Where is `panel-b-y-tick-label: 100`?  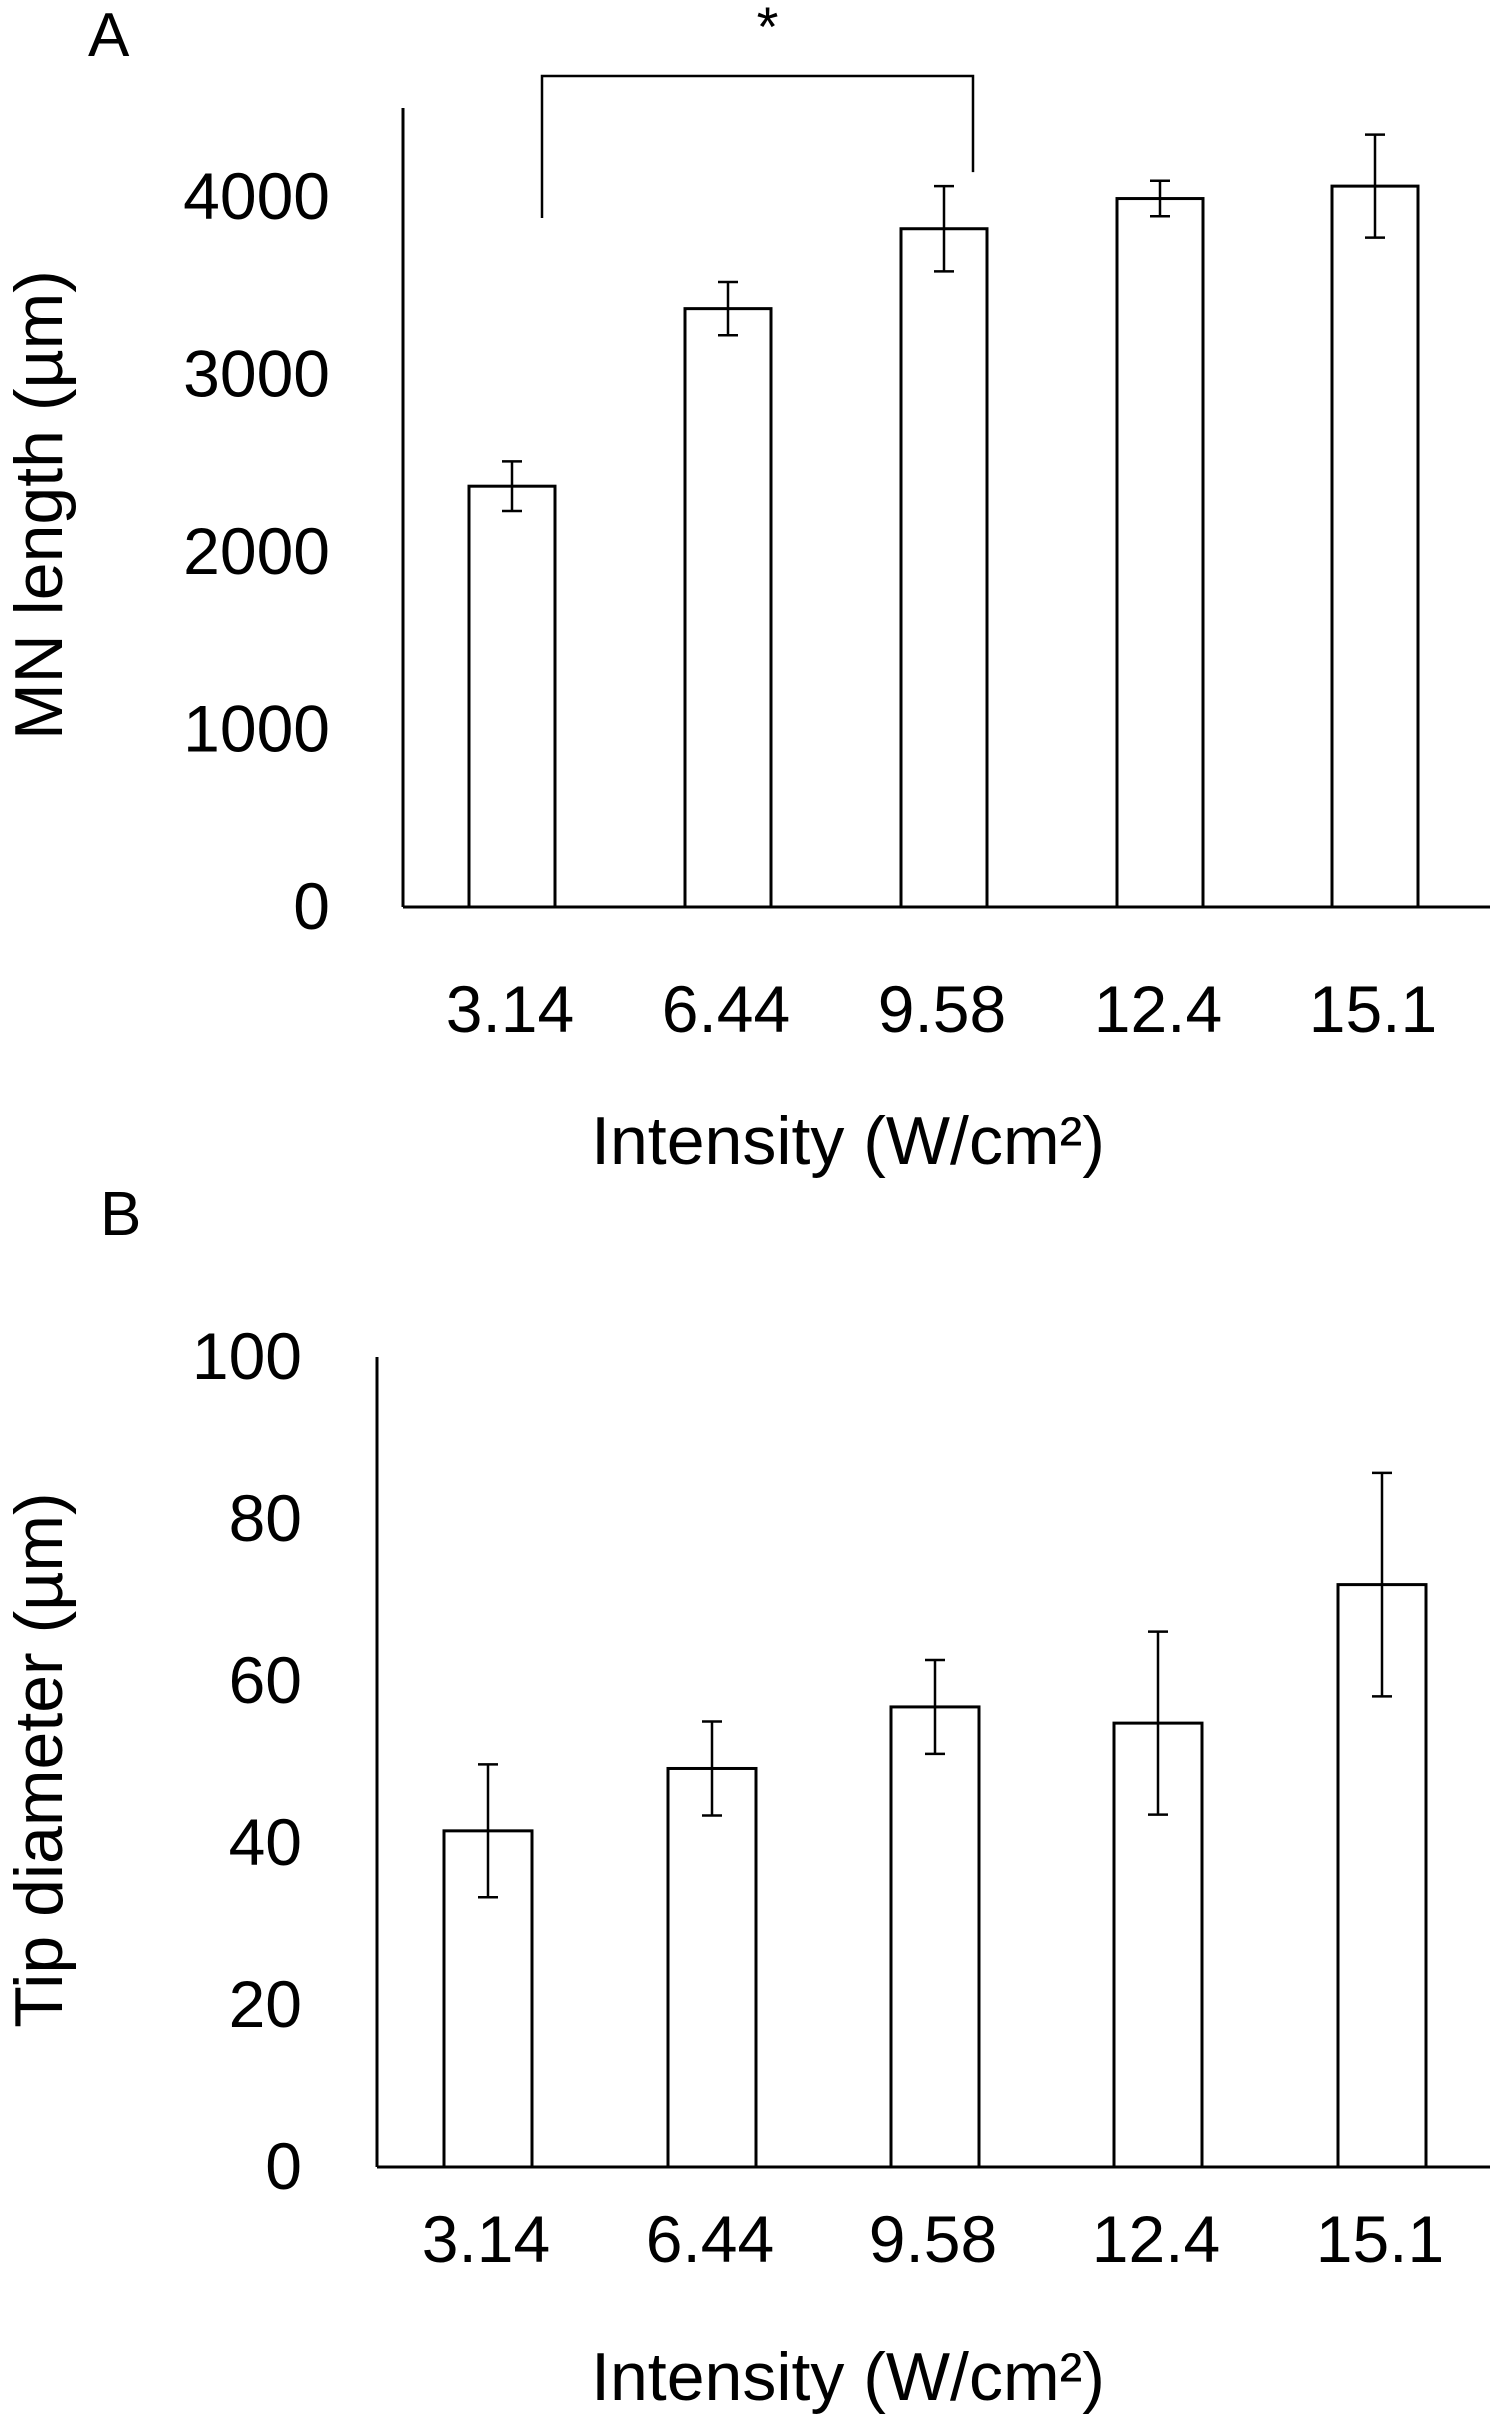 panel-b-y-tick-label: 100 is located at coordinates (247, 1356).